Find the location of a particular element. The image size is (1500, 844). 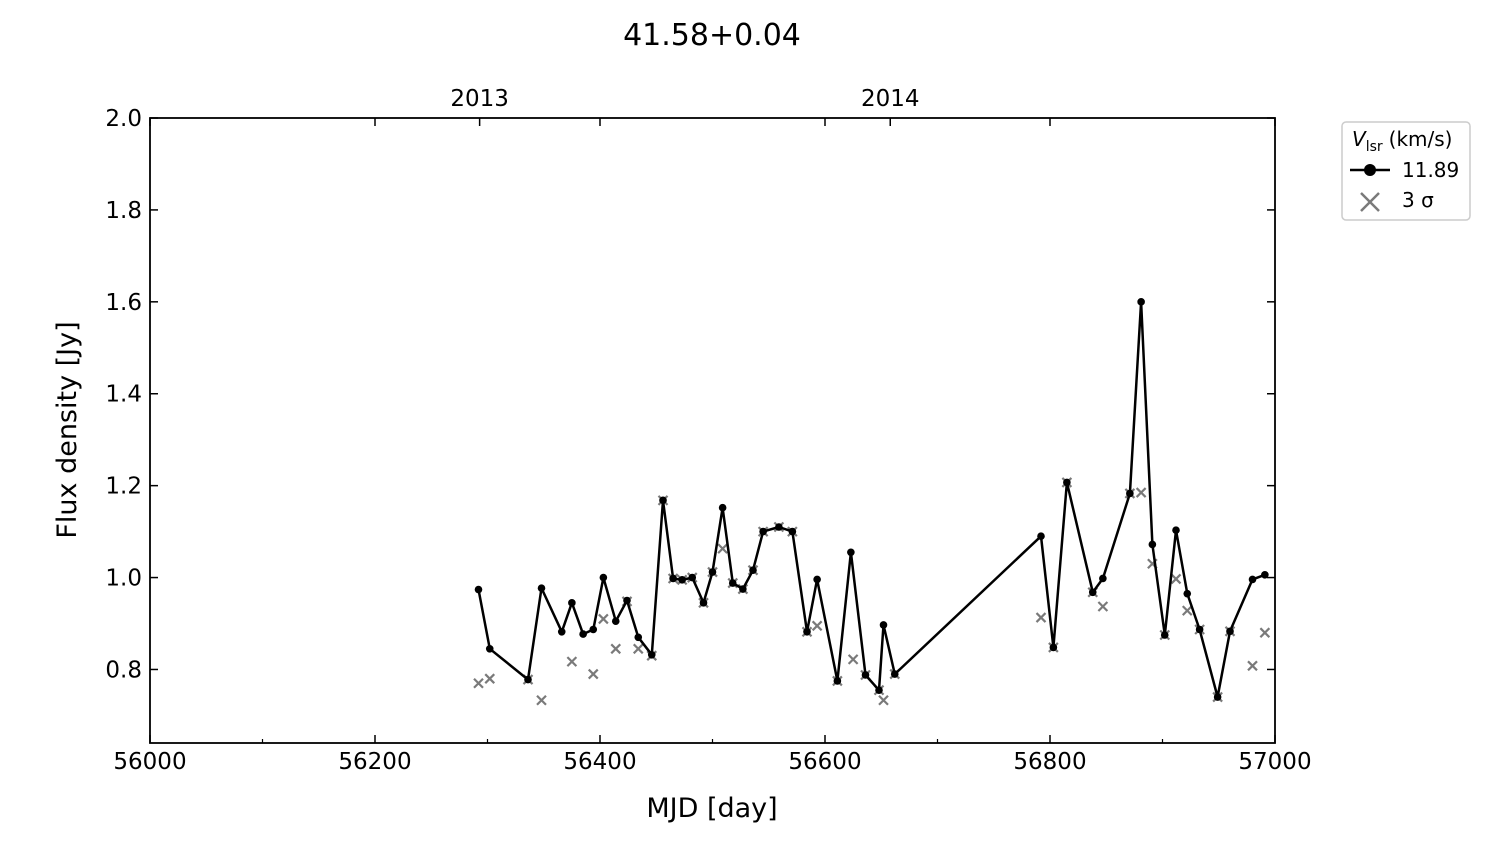

legend-title-unit: (km/s) is located at coordinates (1421, 139).